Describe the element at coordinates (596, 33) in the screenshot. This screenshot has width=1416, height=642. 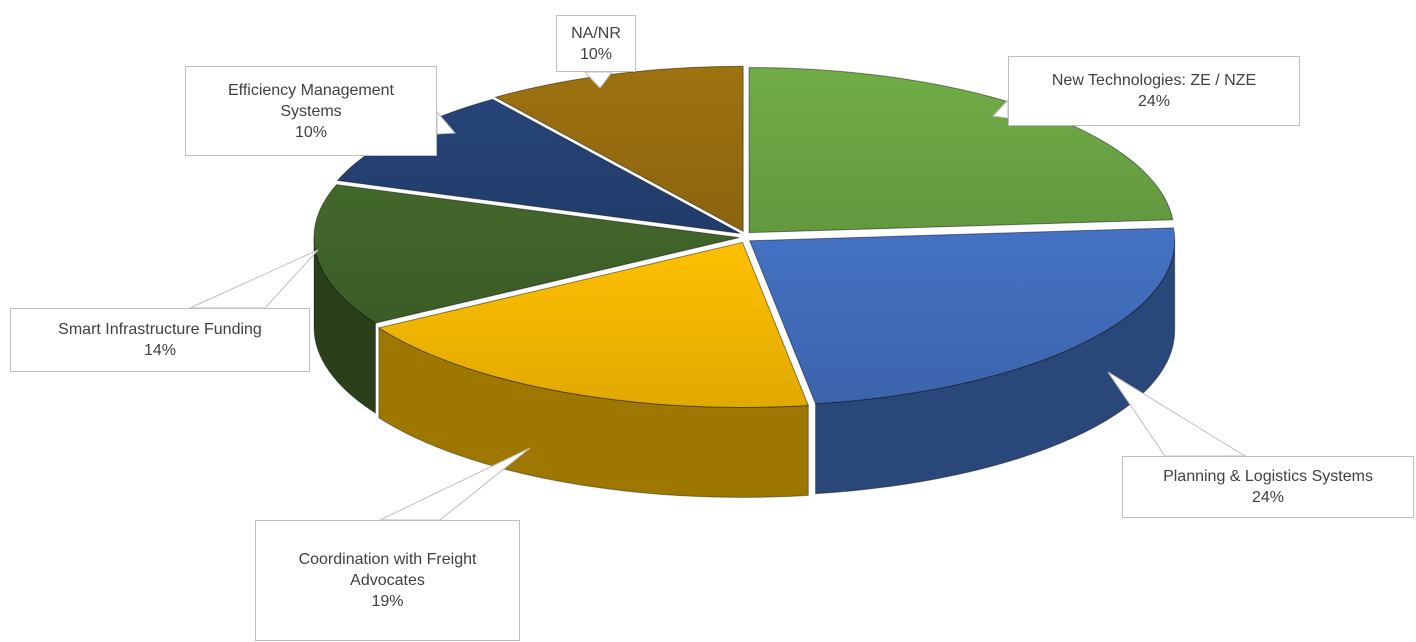
I see `label-category: NA/NR` at that location.